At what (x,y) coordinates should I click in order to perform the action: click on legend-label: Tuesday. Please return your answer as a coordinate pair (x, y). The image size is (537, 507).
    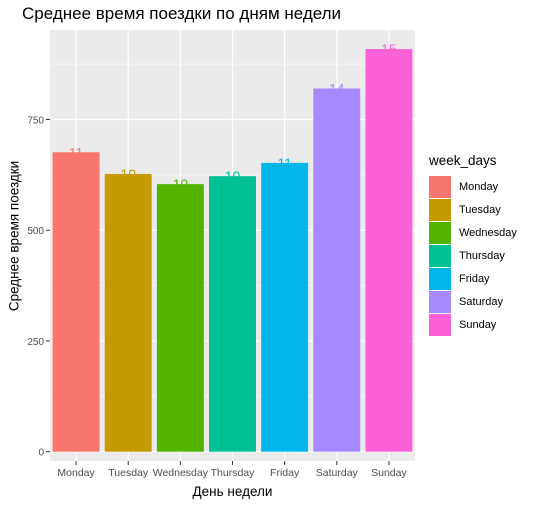
    Looking at the image, I should click on (480, 209).